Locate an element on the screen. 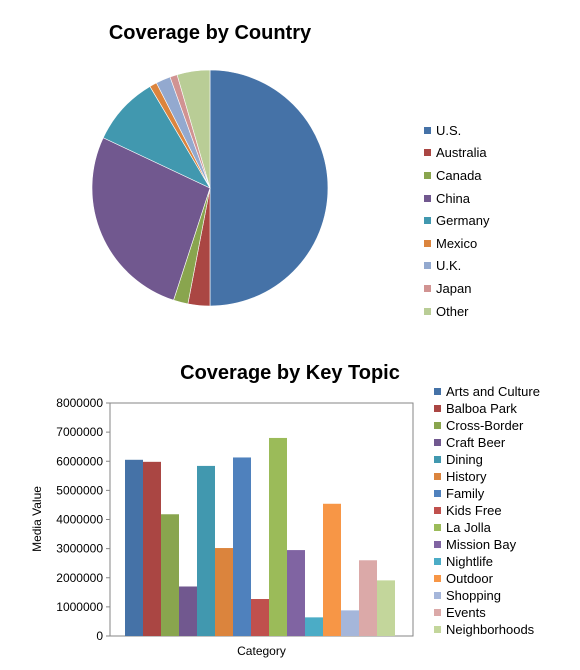 This screenshot has height=670, width=580. legend-label: Events is located at coordinates (466, 612).